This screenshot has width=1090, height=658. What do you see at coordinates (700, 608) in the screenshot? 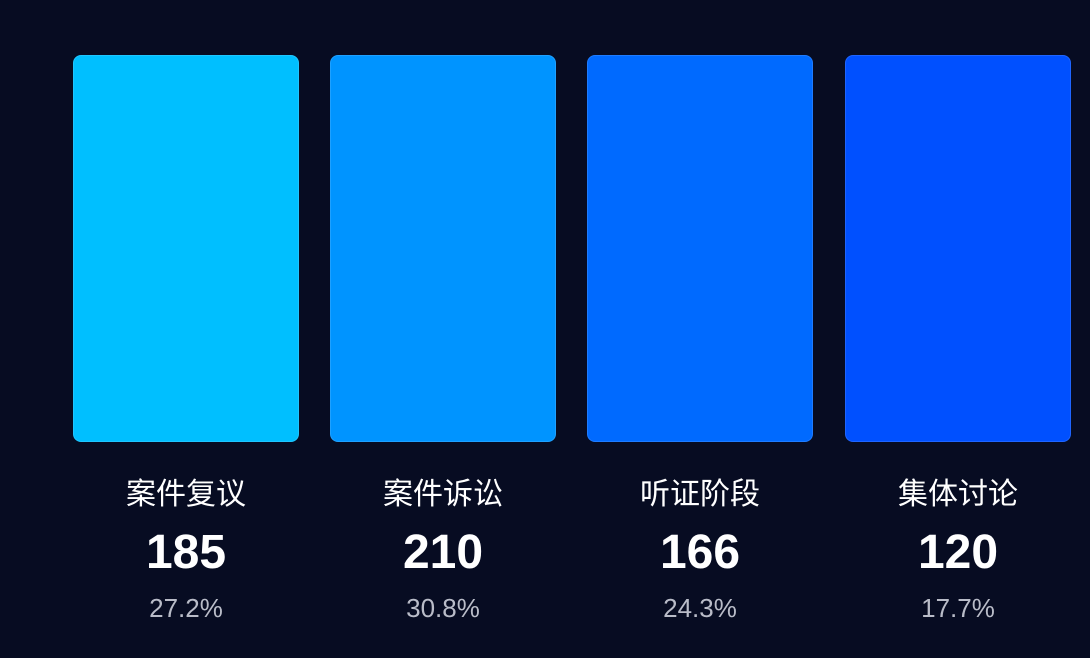
I see `percentage-label: 24.3%` at bounding box center [700, 608].